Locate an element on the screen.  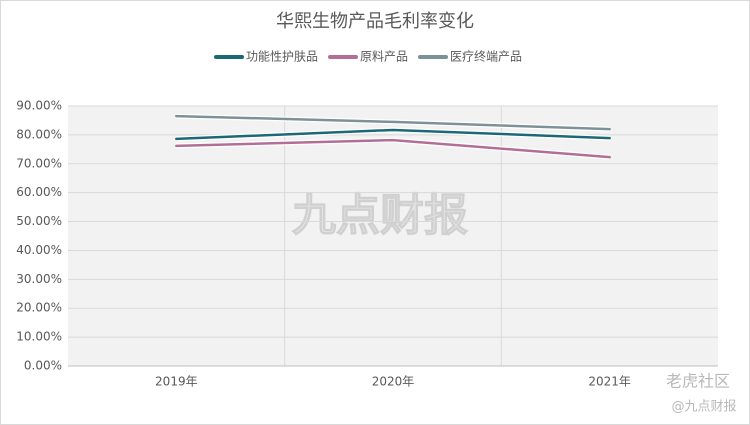
y-tick-label: 30.00% is located at coordinates (39, 279).